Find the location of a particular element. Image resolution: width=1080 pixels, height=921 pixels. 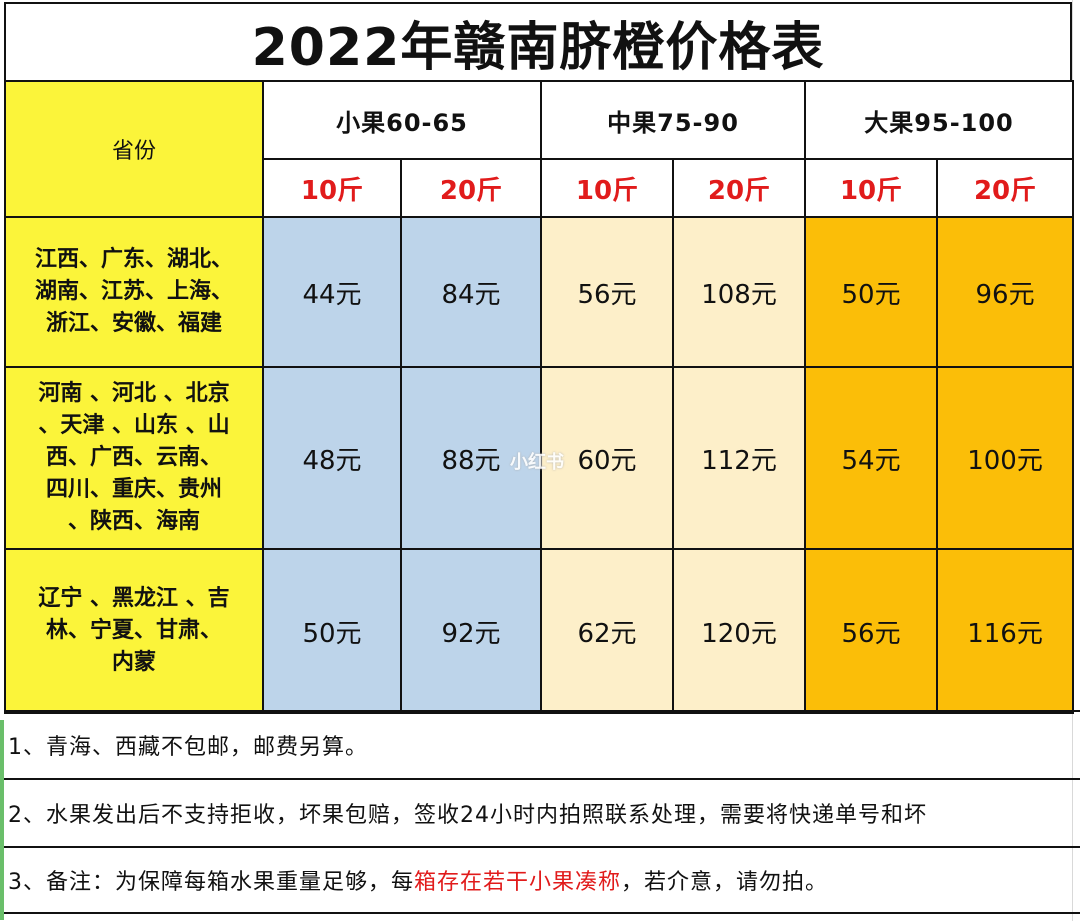

price-cell: 48元 is located at coordinates (332, 458).